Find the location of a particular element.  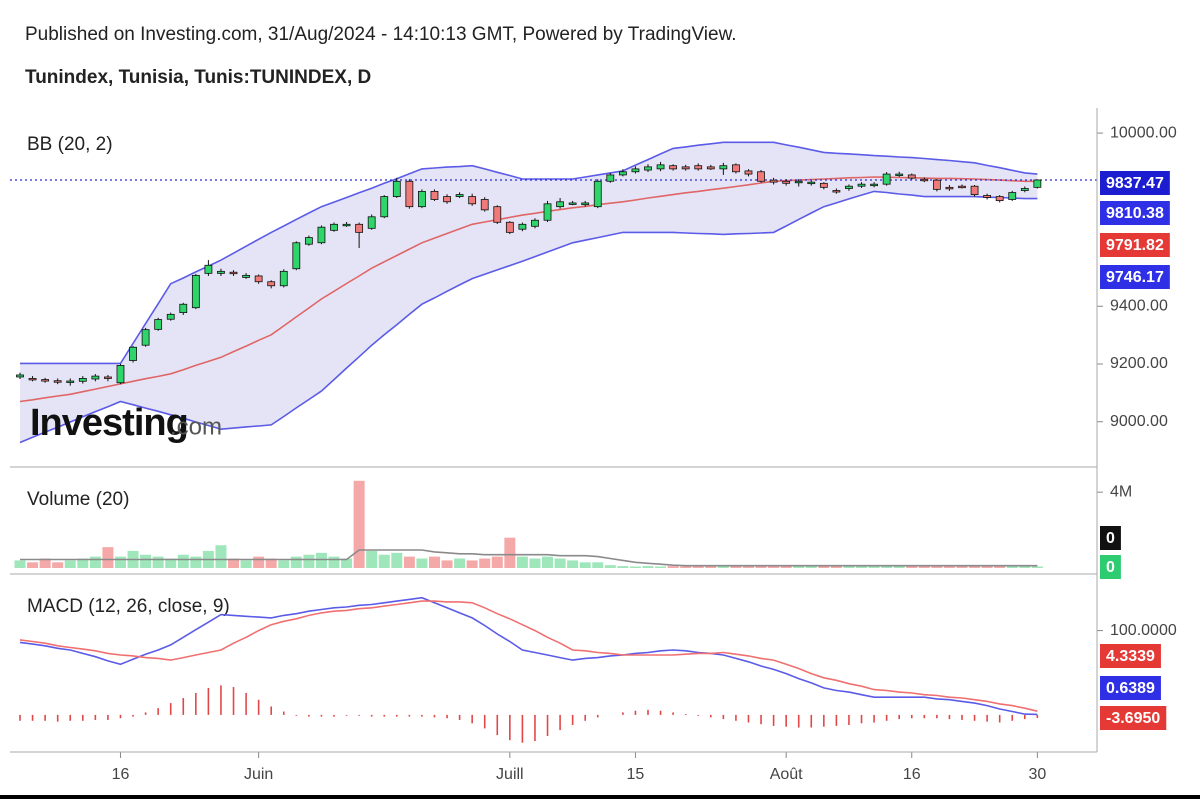

value-badge: 0 is located at coordinates (1110, 538).